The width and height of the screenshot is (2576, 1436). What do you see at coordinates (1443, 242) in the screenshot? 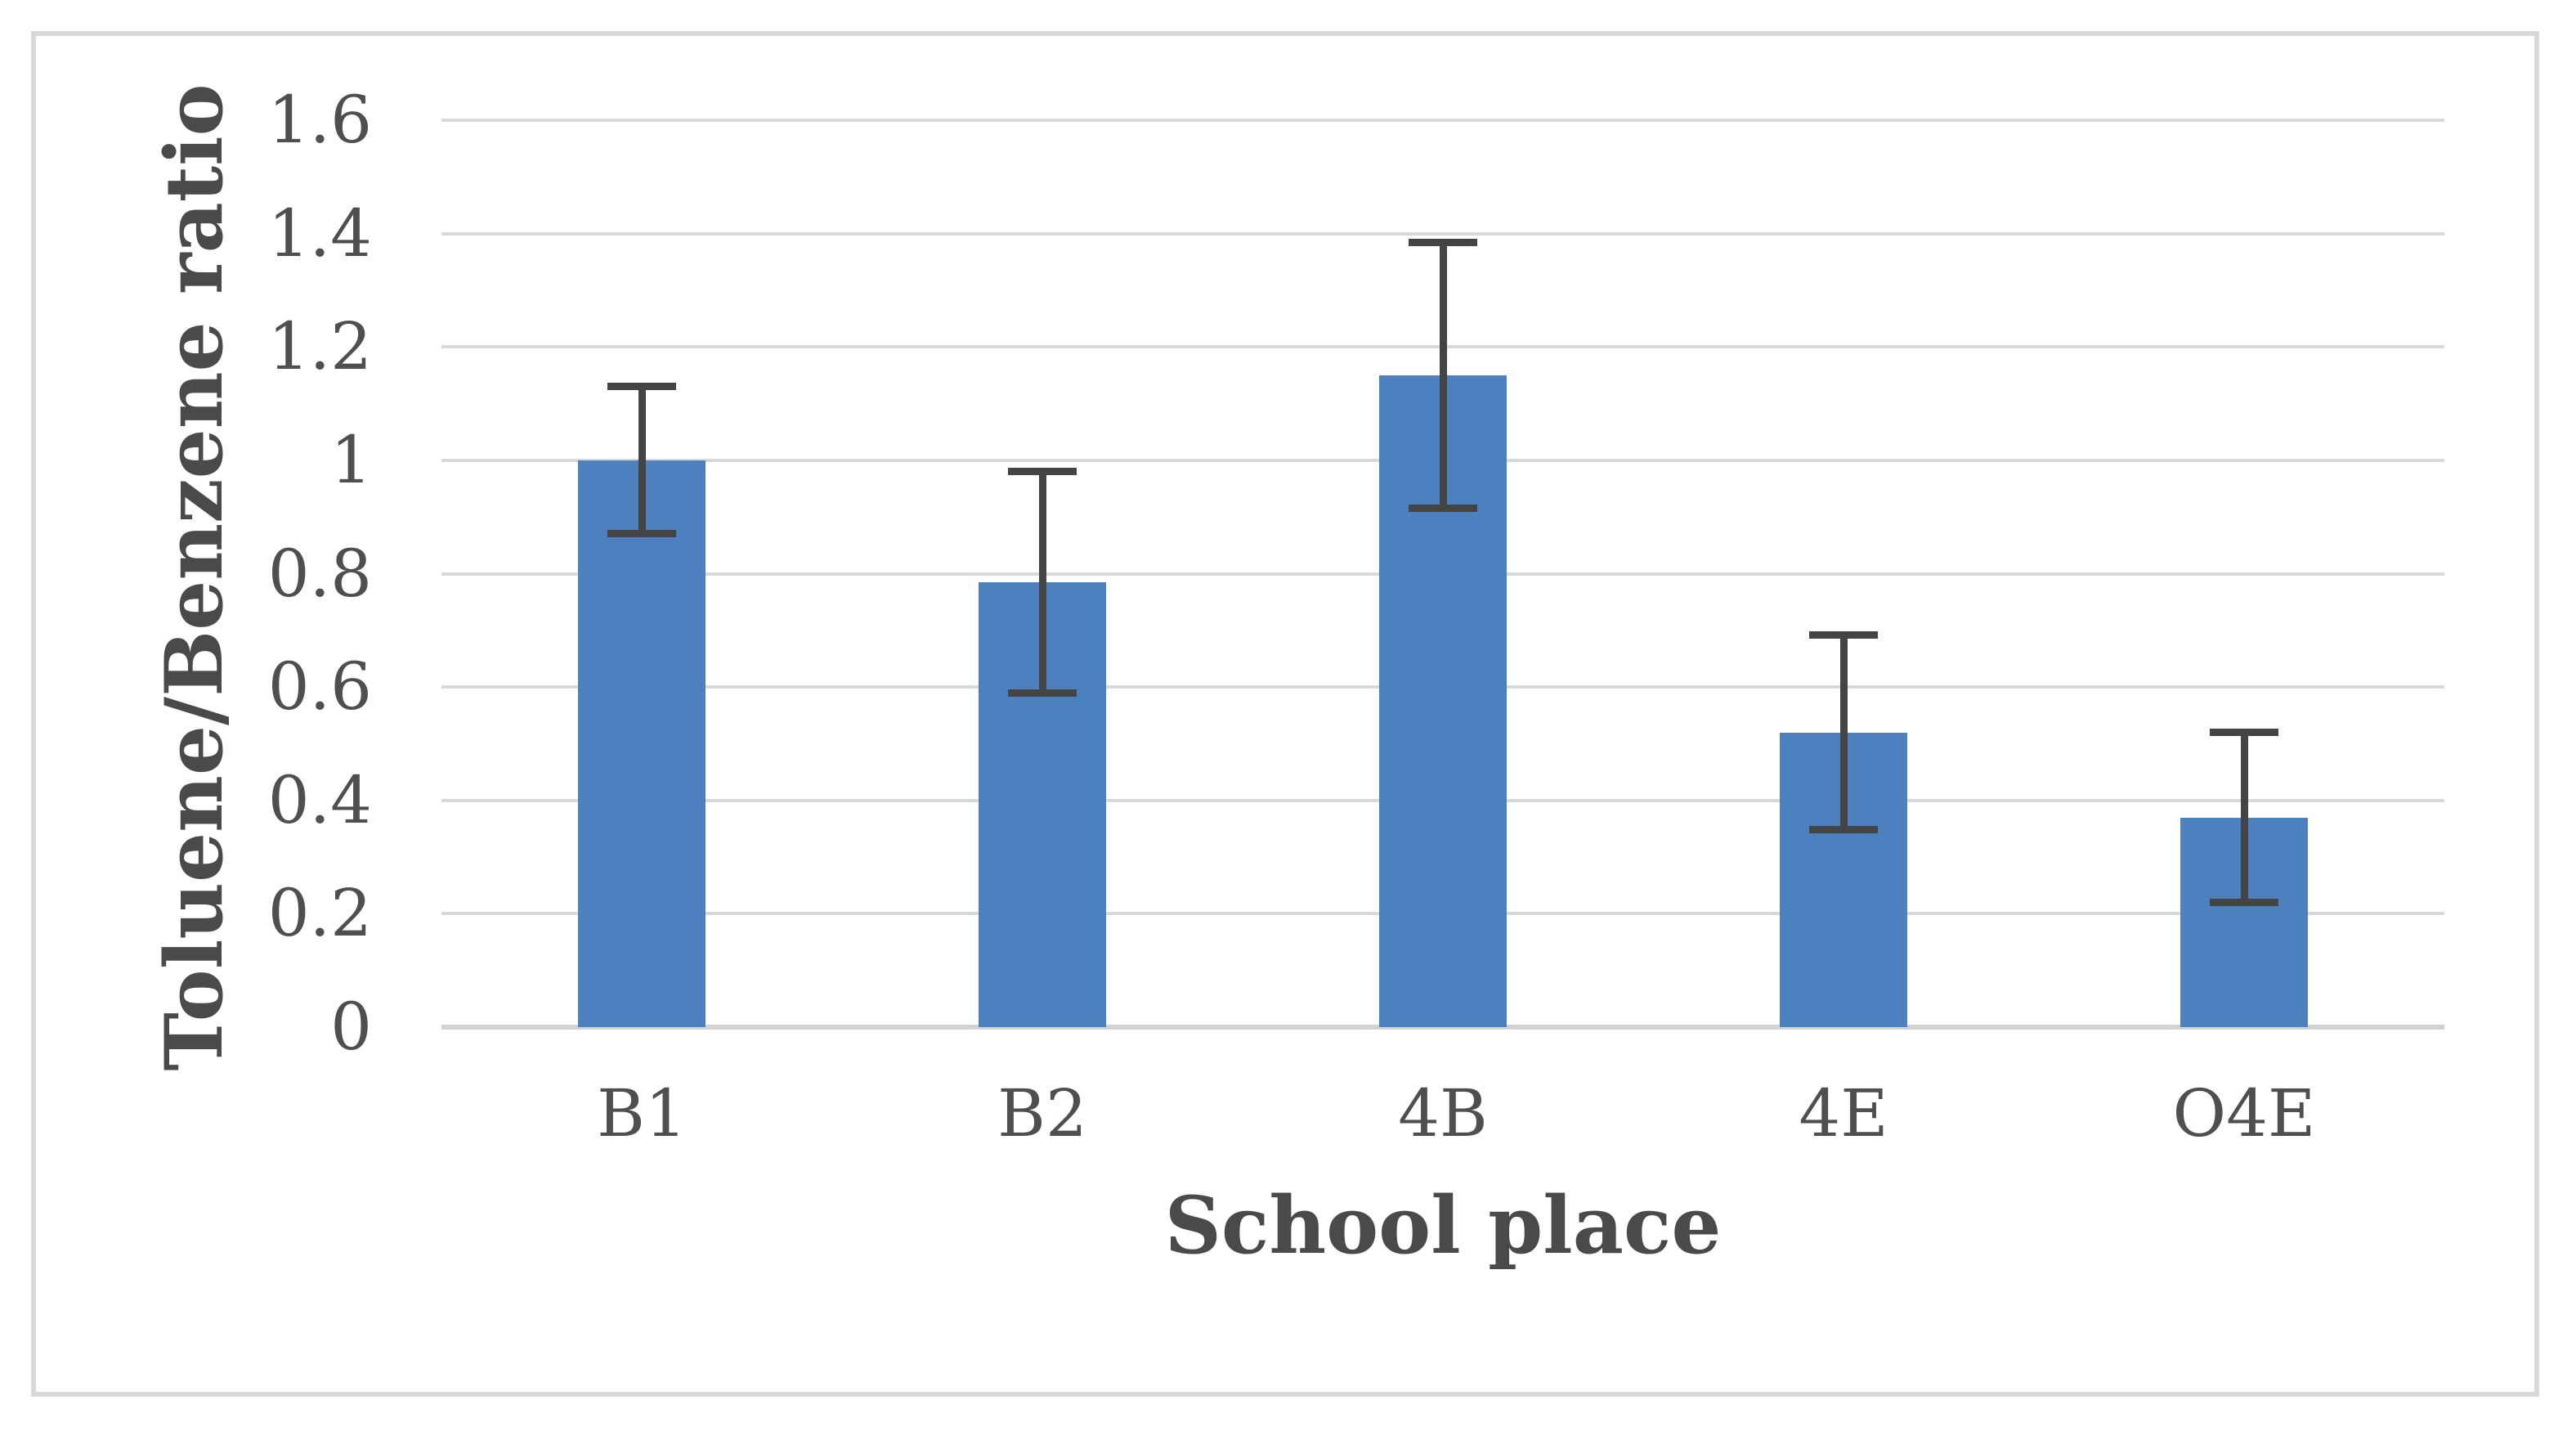
I see `error-bar-cap-top-4B` at bounding box center [1443, 242].